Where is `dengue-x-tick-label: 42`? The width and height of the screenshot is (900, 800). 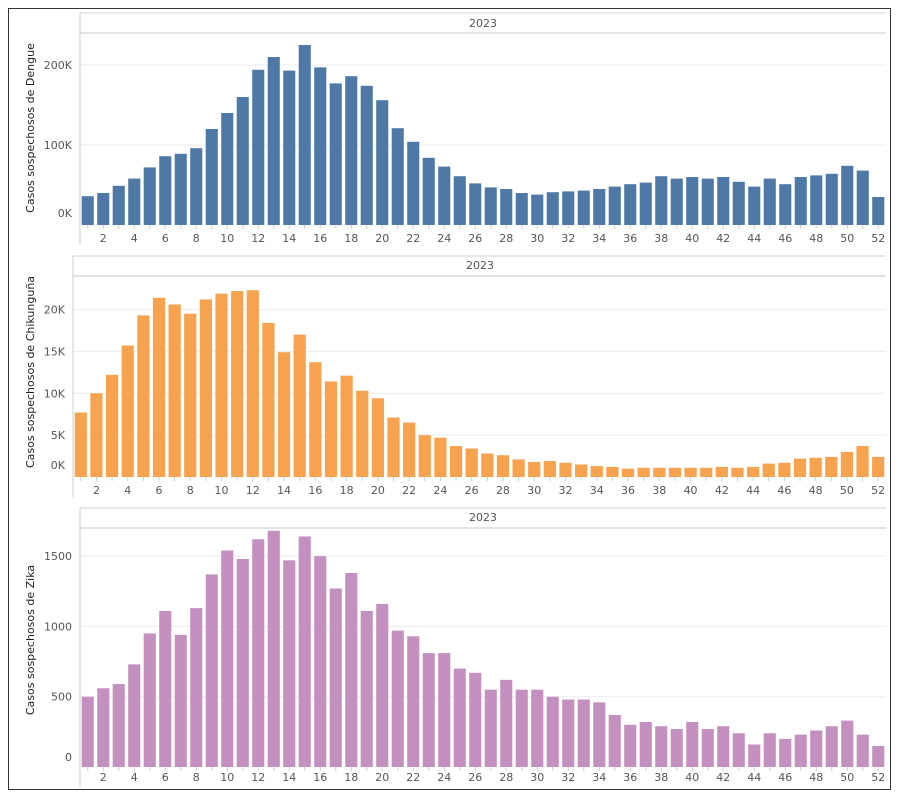 dengue-x-tick-label: 42 is located at coordinates (723, 238).